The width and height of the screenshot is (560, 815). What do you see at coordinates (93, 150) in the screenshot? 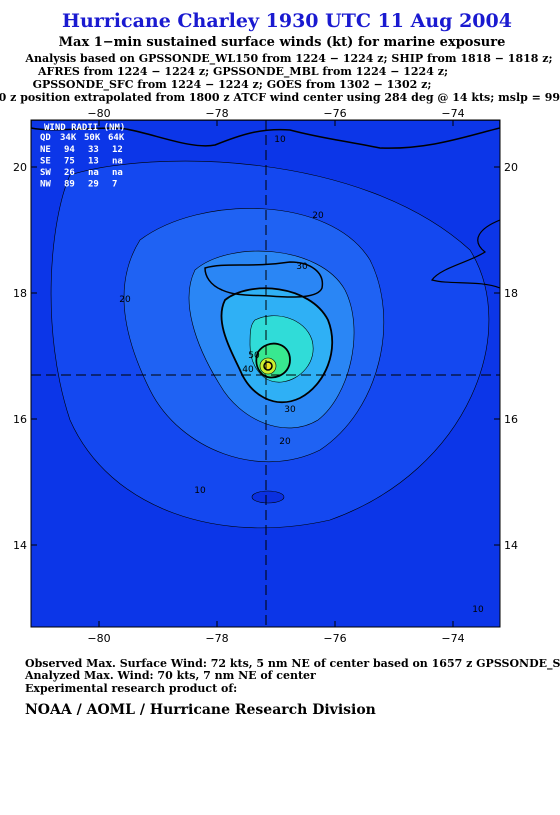
I see `wind-radii-cell: 33` at bounding box center [93, 150].